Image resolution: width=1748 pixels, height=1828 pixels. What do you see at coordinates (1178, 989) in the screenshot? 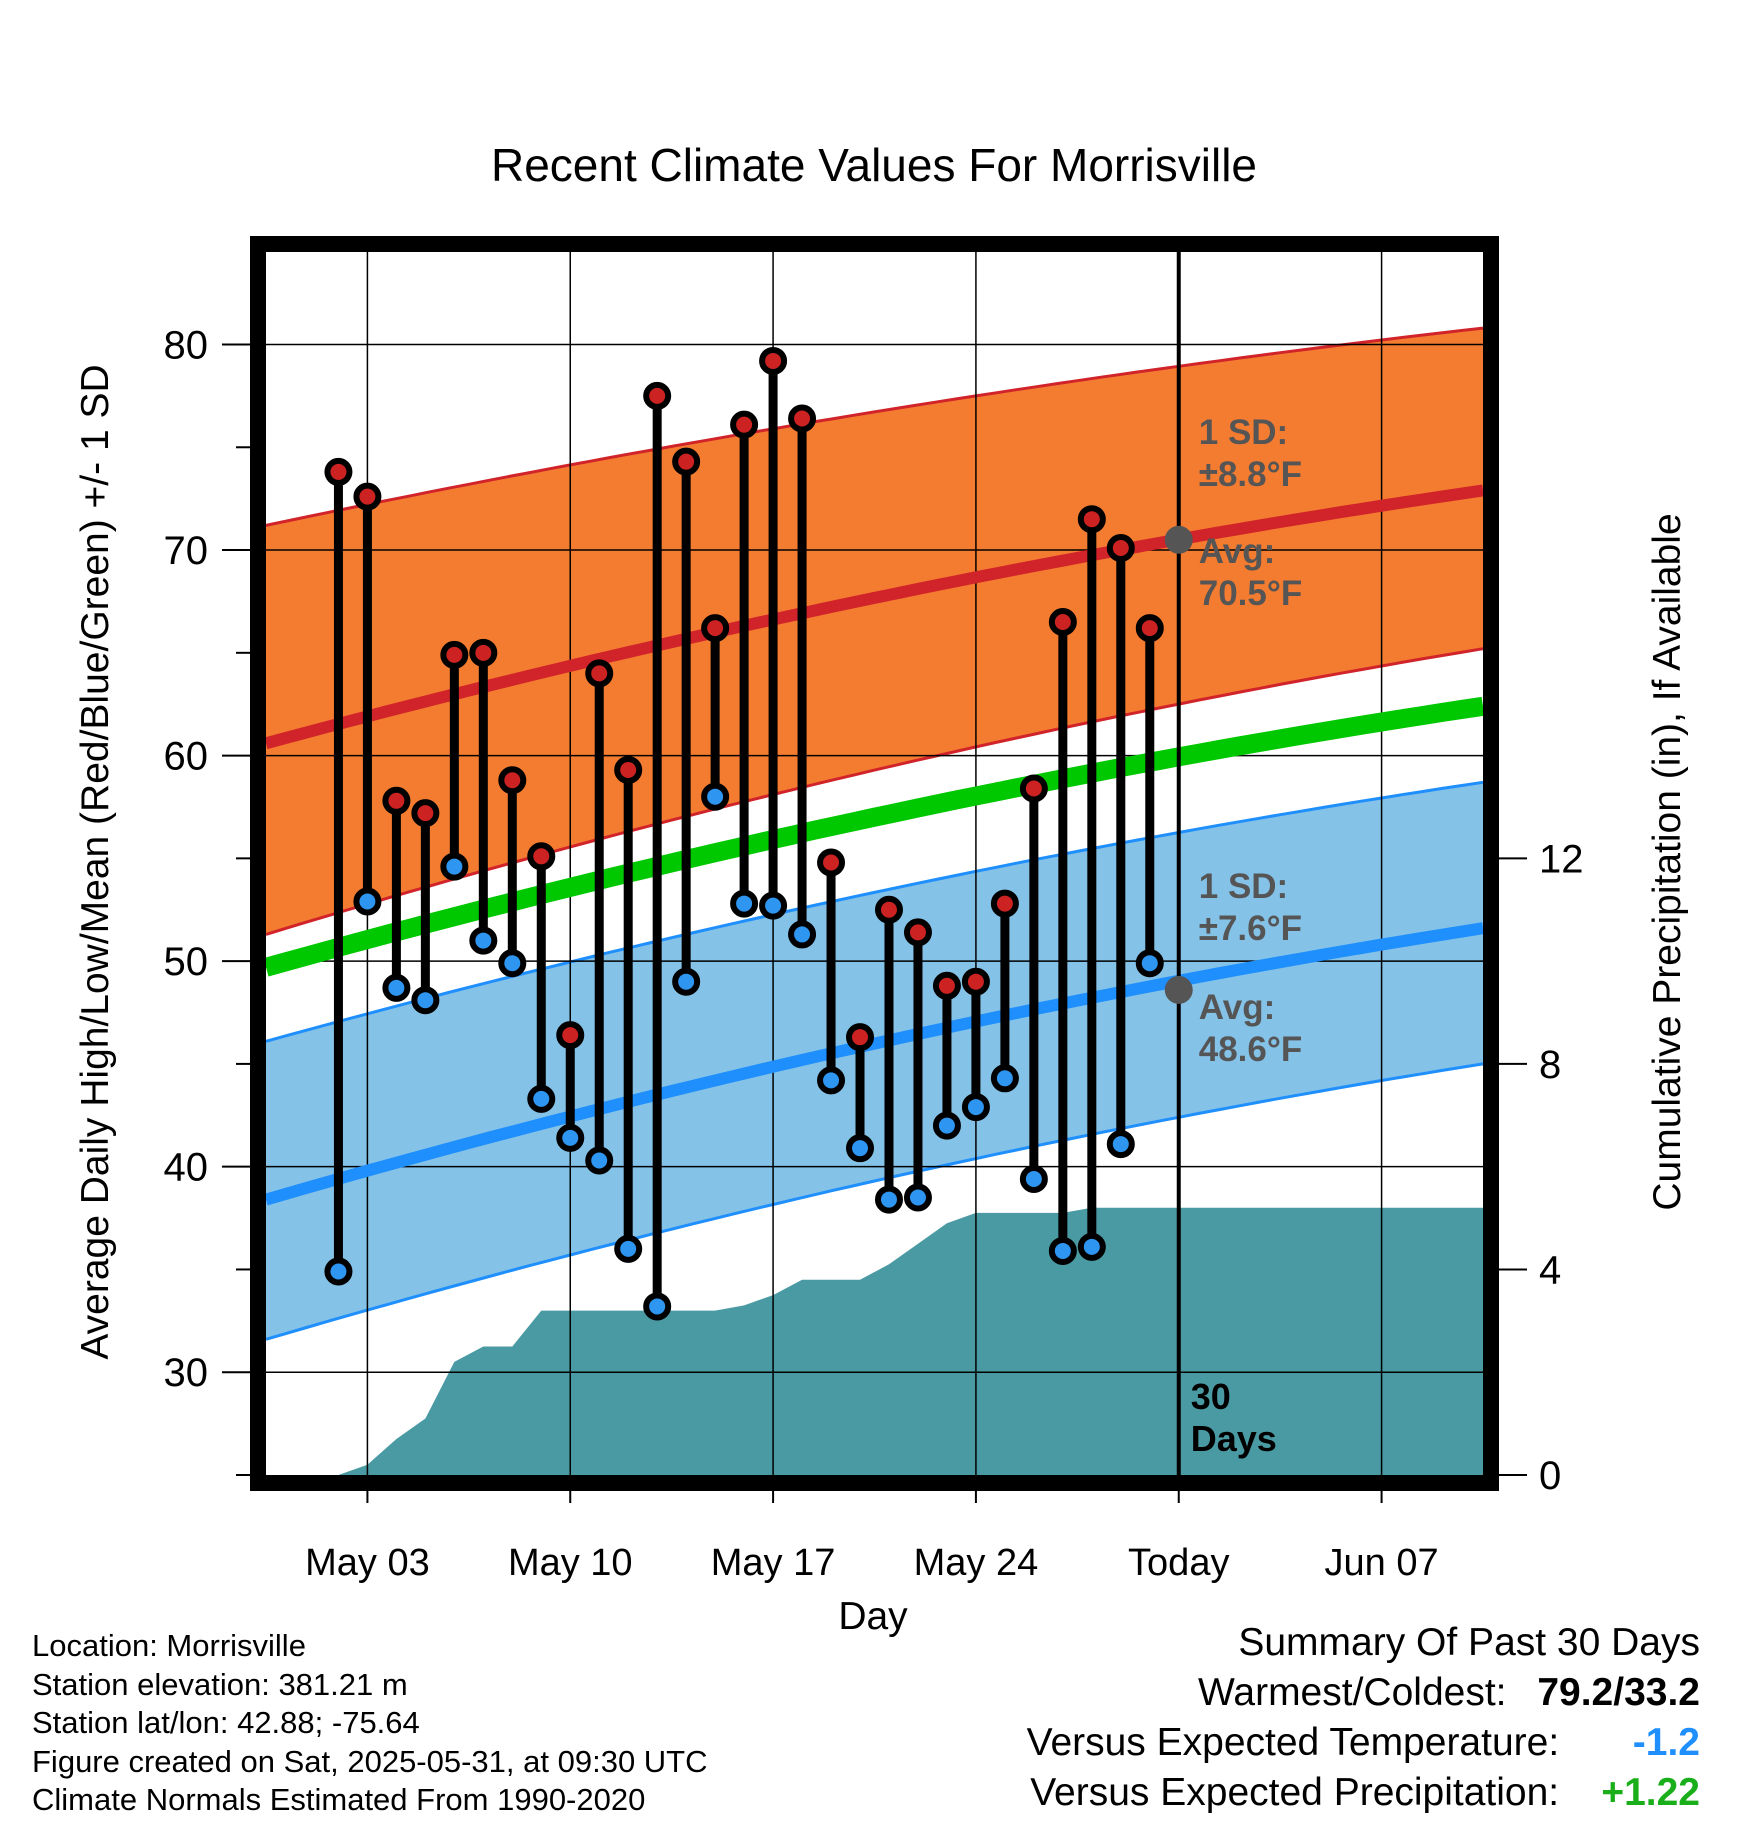
I see `today-low-avg-marker` at bounding box center [1178, 989].